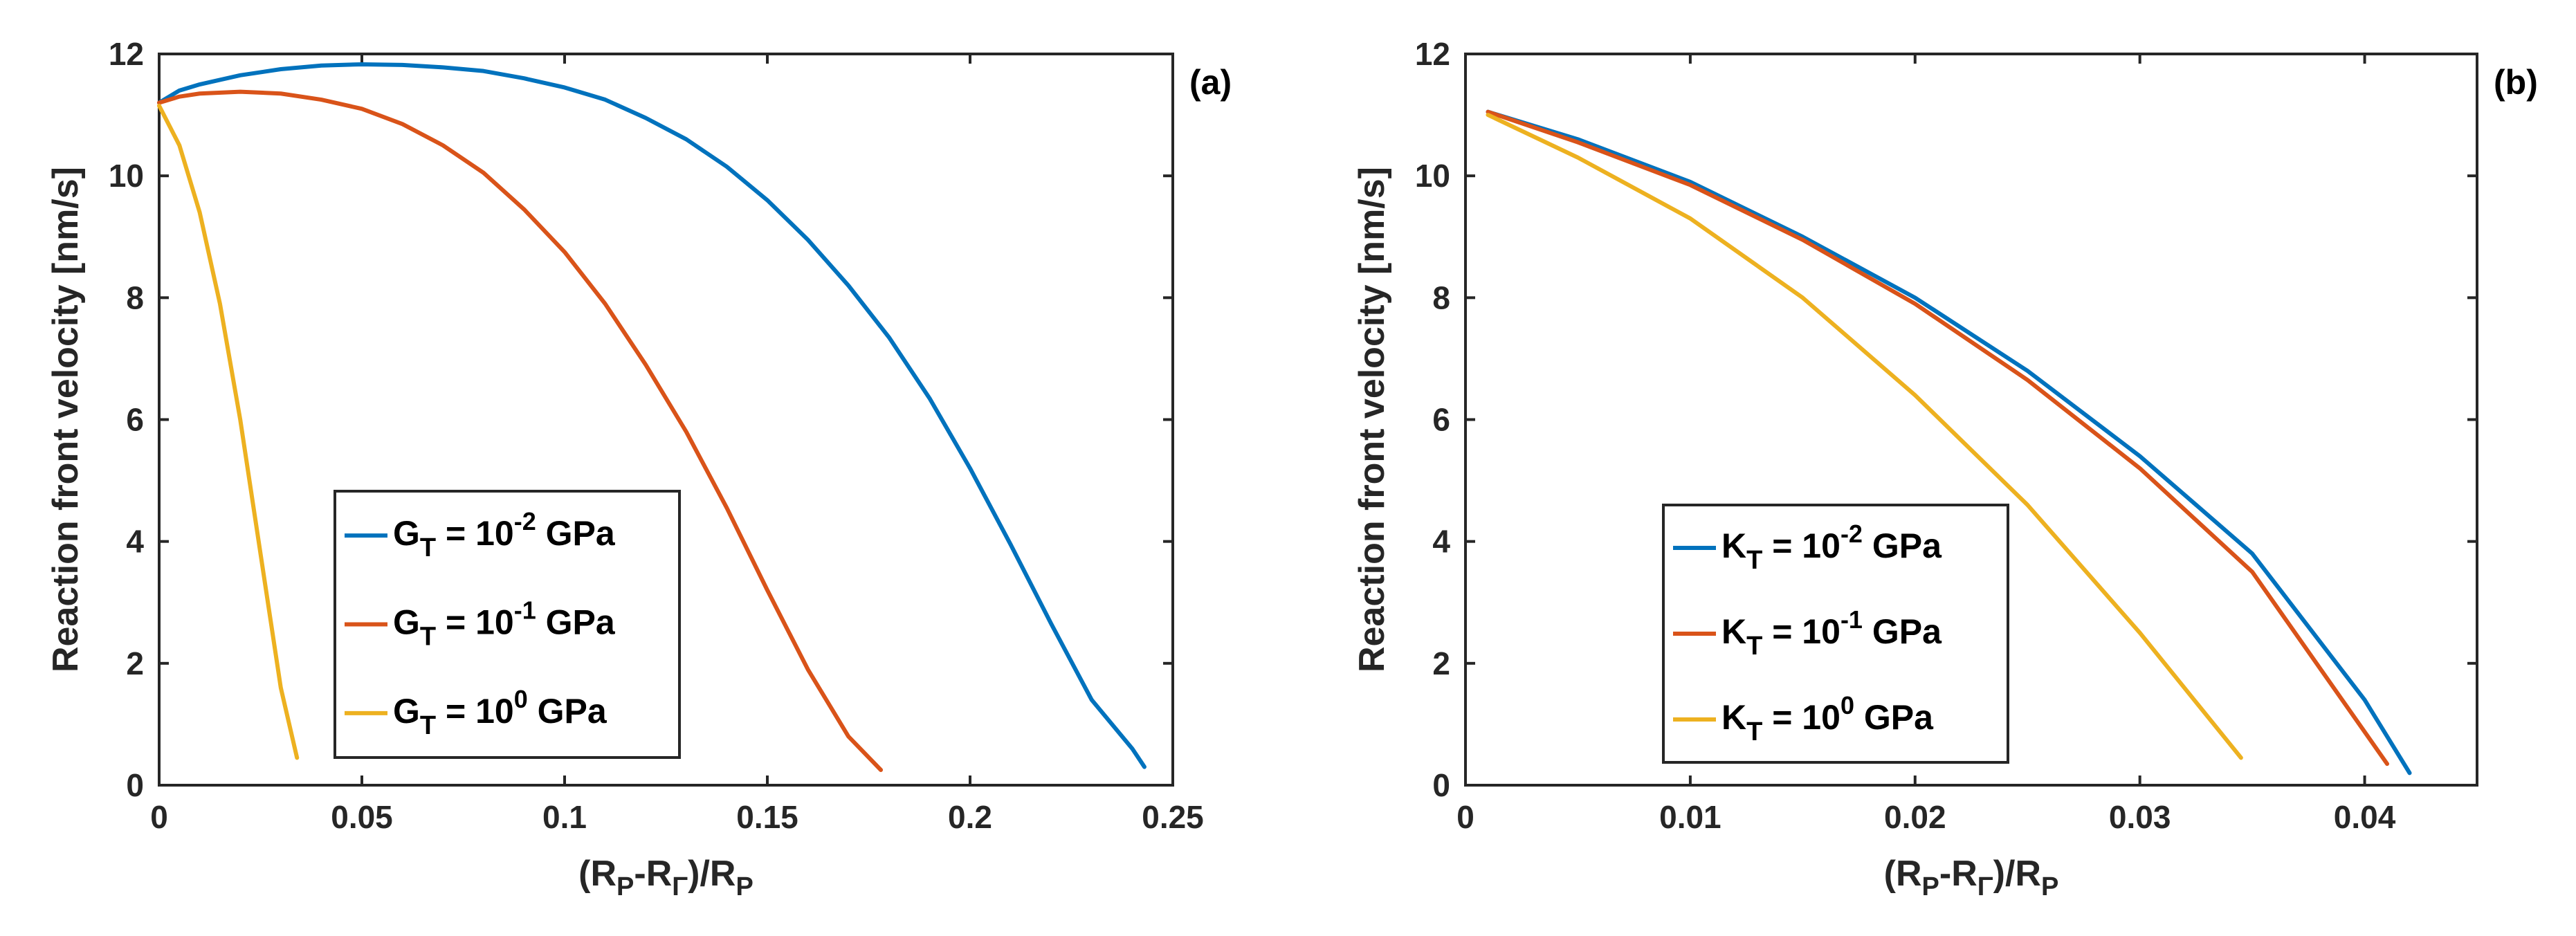 The image size is (2576, 936). Describe the element at coordinates (564, 817) in the screenshot. I see `x-tick-label: 0.1` at that location.